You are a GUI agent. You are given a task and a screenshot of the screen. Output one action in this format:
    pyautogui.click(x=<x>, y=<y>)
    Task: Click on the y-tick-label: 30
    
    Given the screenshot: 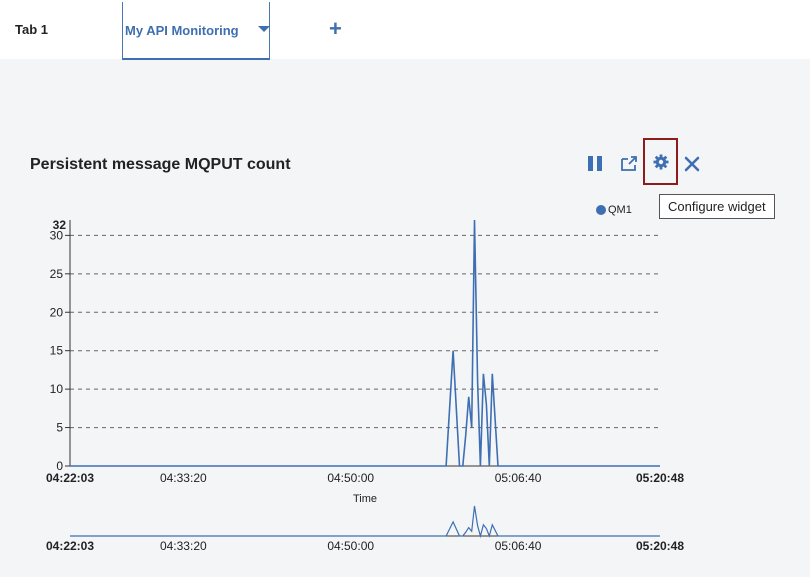 What is the action you would take?
    pyautogui.click(x=57, y=235)
    